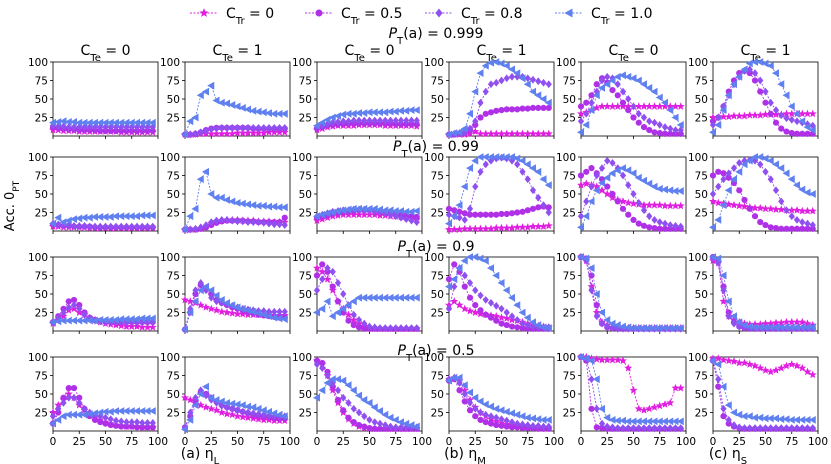 This screenshot has width=831, height=464. Describe the element at coordinates (185, 442) in the screenshot. I see `x-tick-label: 0` at that location.